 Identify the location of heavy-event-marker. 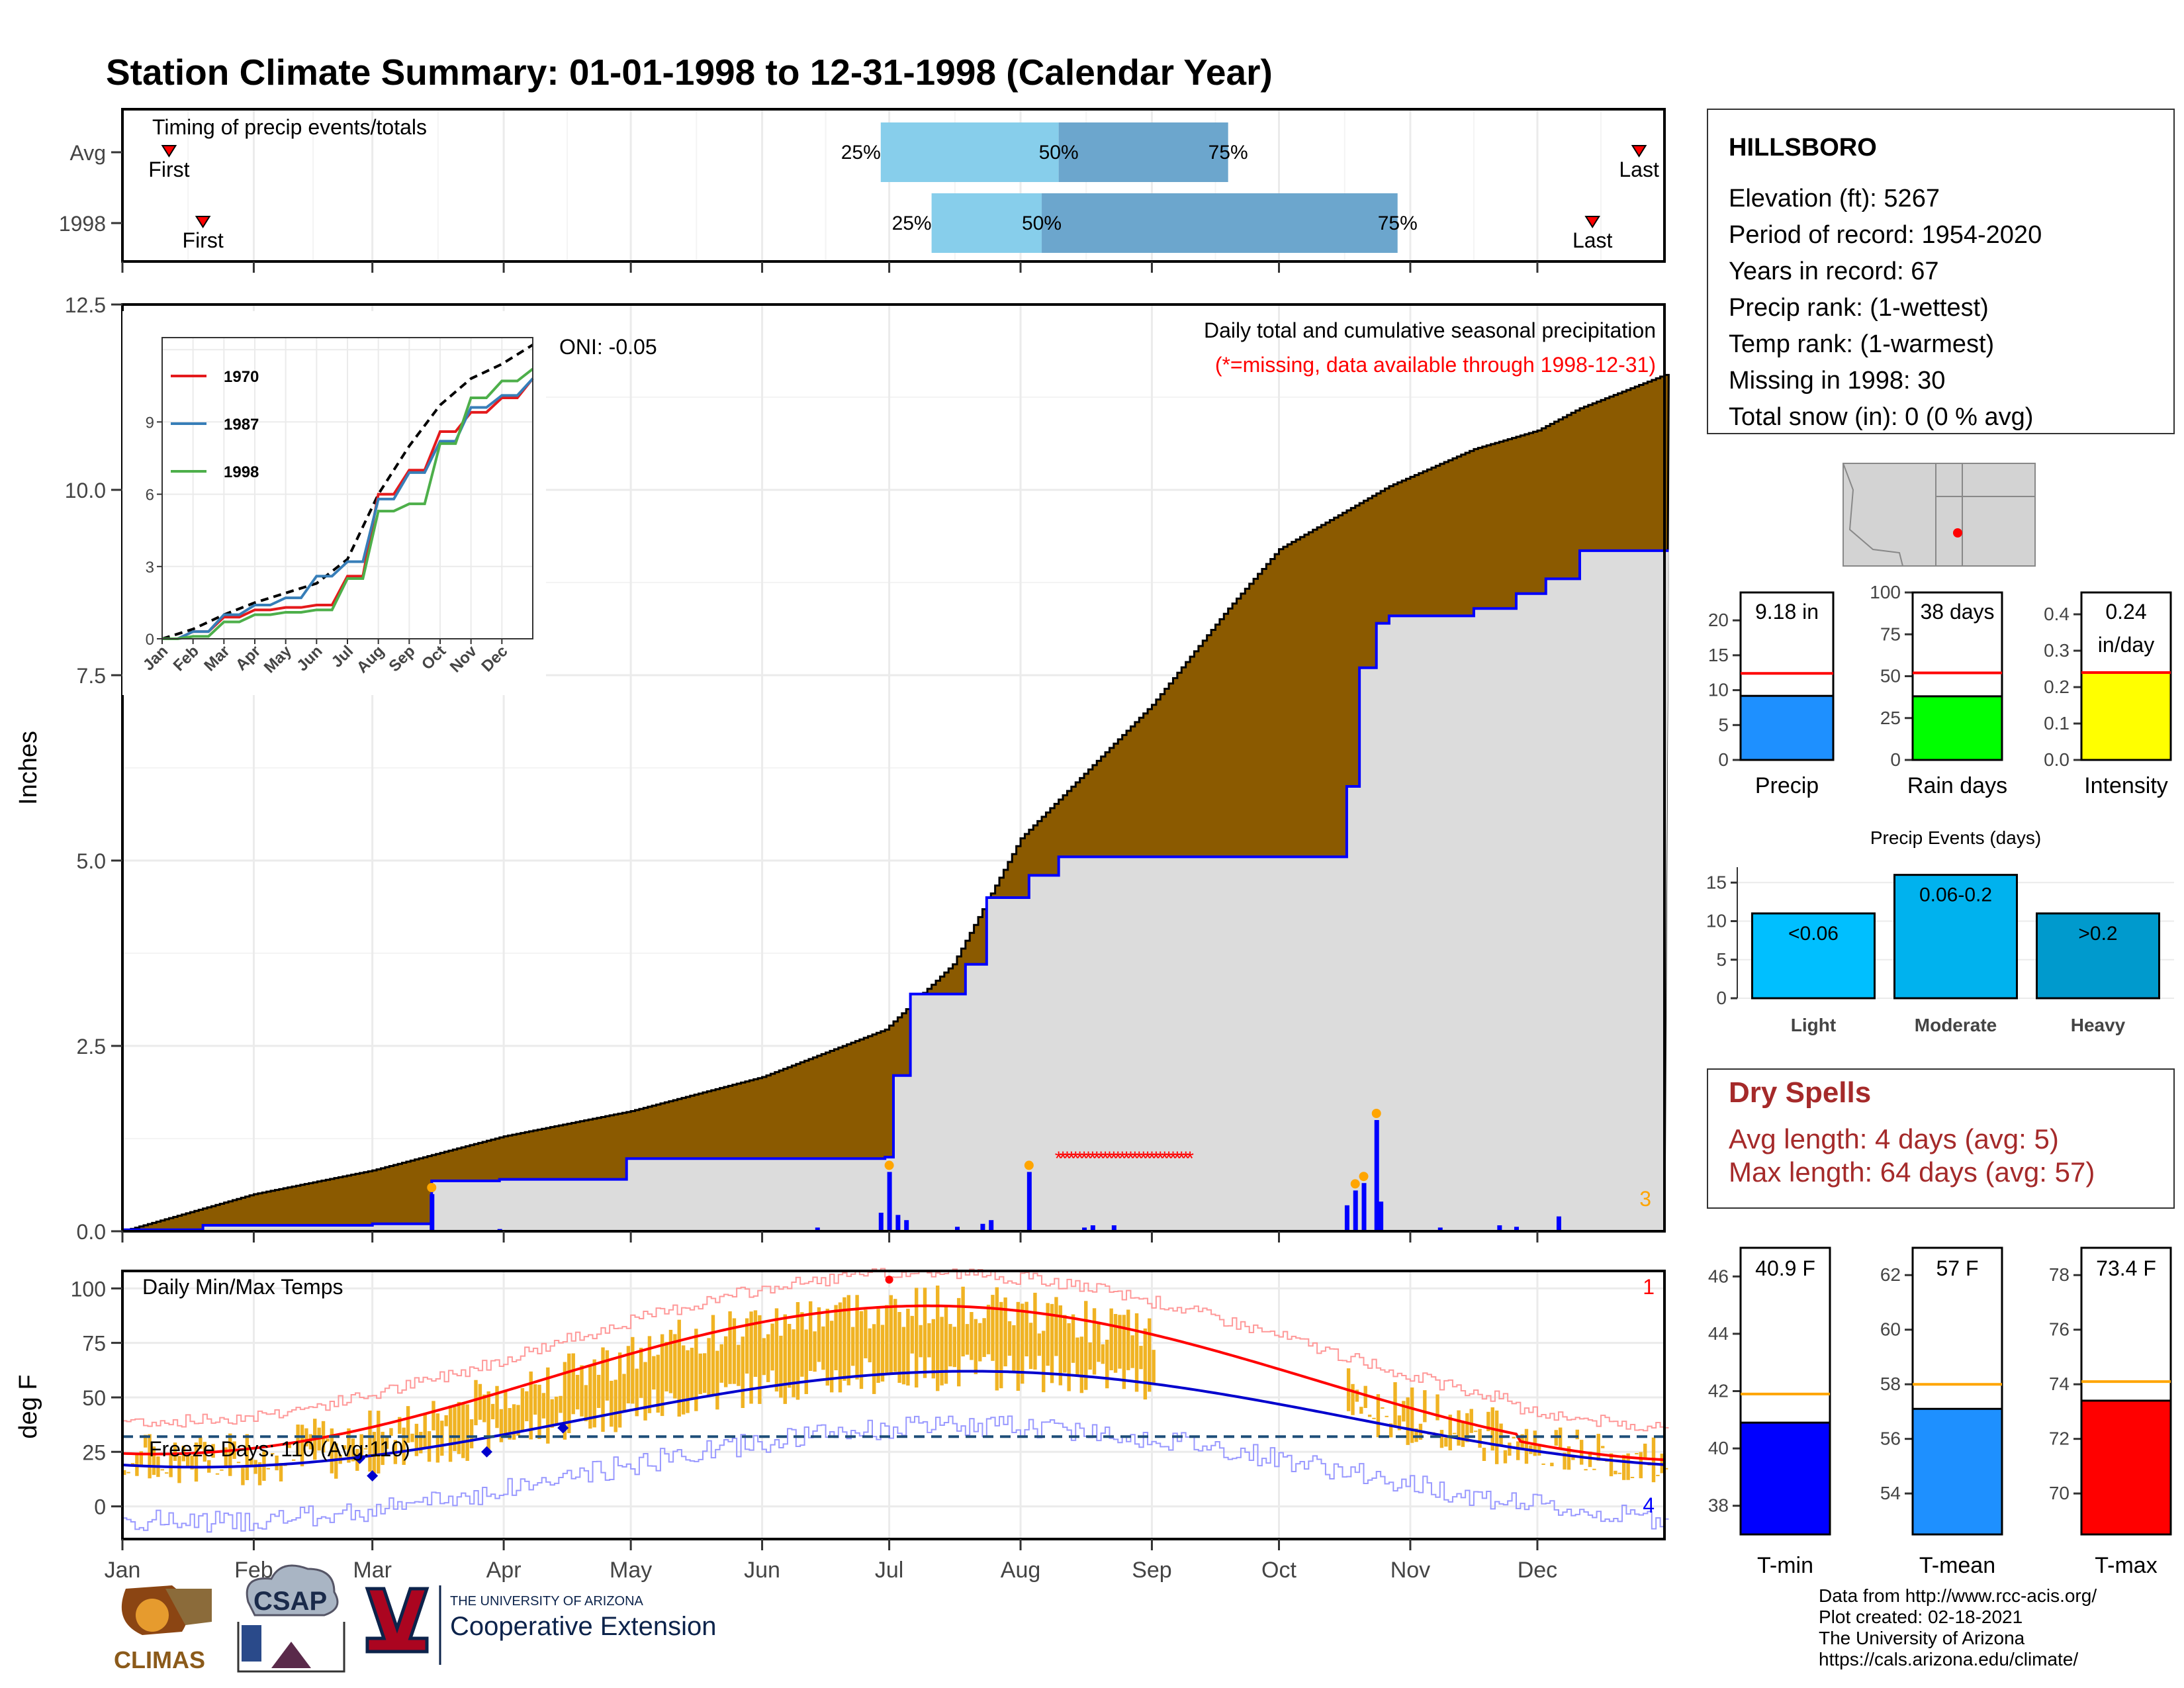
(1364, 1177).